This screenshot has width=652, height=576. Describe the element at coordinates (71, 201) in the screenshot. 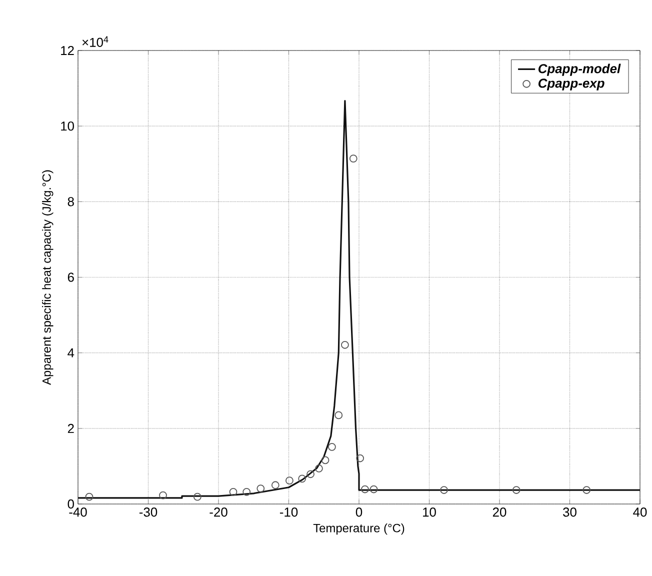

I see `y-tick-label: 8` at that location.